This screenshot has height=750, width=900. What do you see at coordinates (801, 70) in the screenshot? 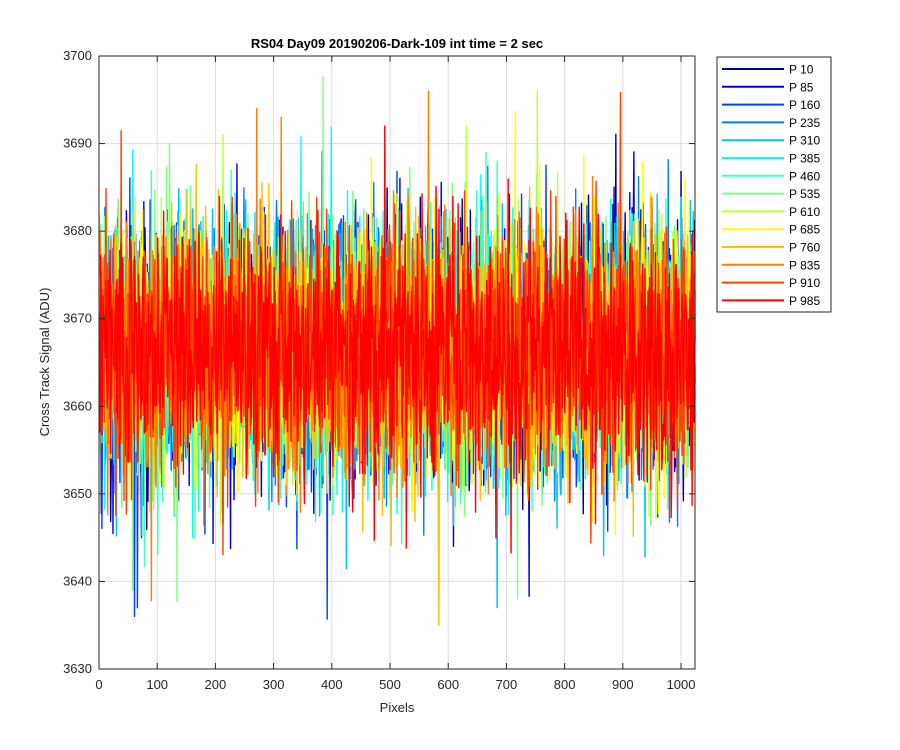
I see `legend-label: P 10` at bounding box center [801, 70].